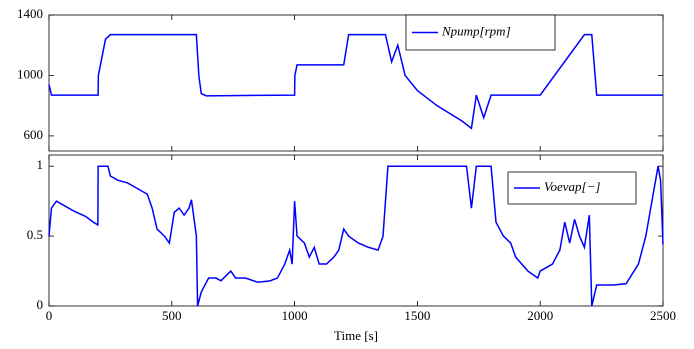 This screenshot has width=694, height=349. I want to click on legend-label: Npump[rpm], so click(476, 30).